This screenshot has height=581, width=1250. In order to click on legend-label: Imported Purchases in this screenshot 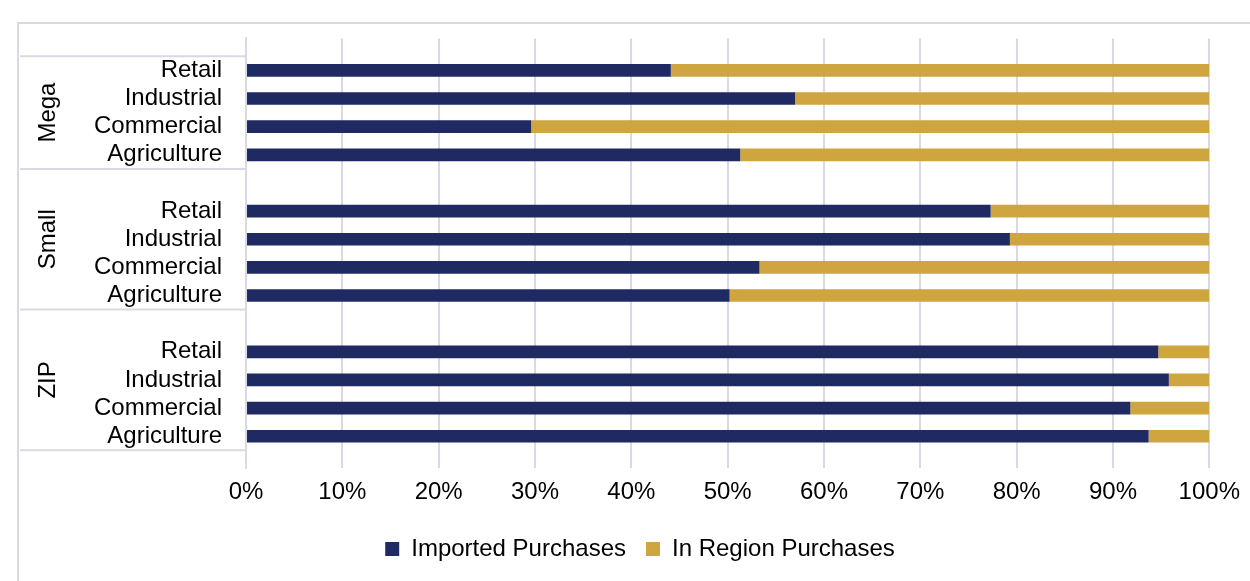, I will do `click(518, 547)`.